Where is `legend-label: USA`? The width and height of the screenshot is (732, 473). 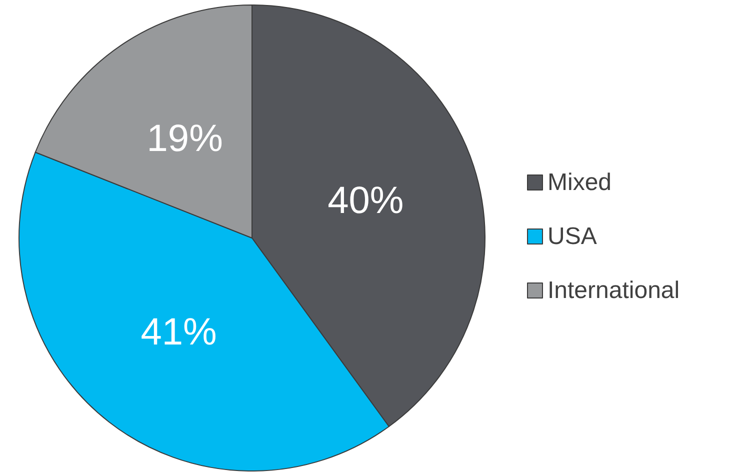
legend-label: USA is located at coordinates (572, 236).